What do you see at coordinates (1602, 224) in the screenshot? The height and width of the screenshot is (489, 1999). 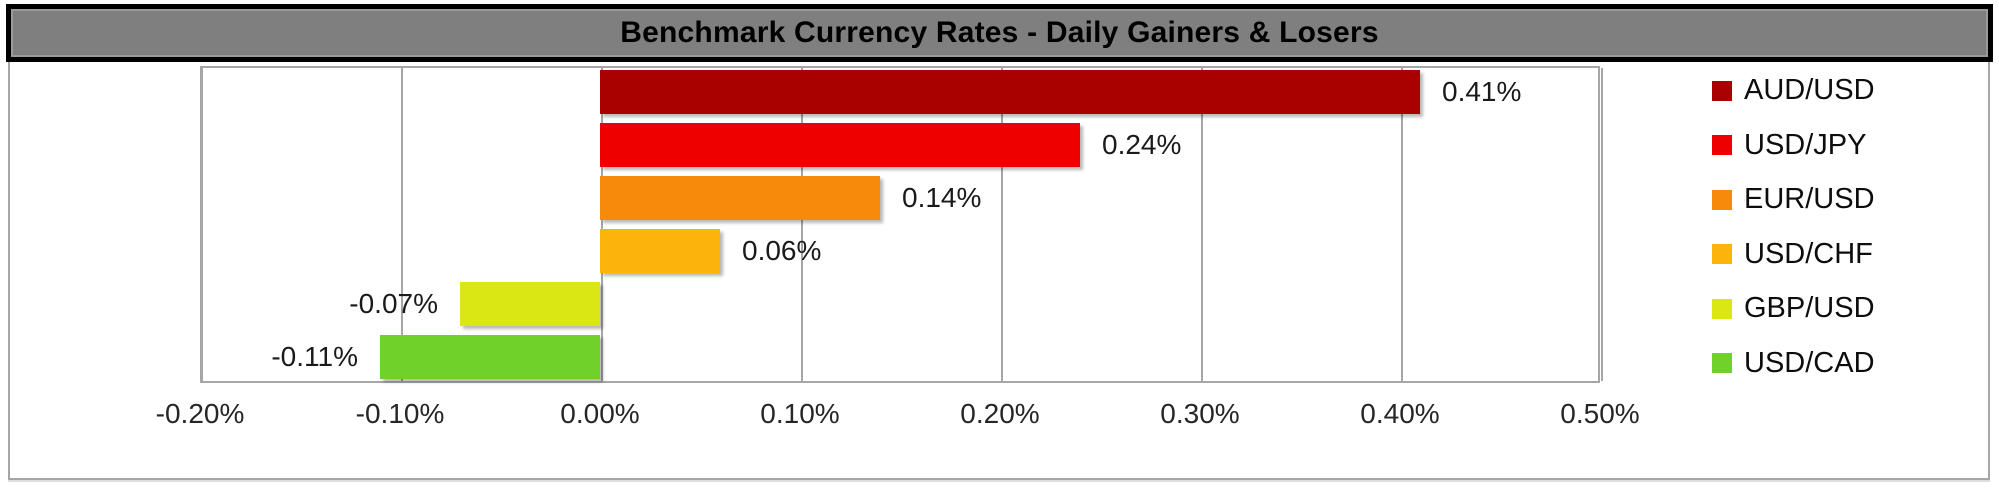 I see `gridline-0.50%` at bounding box center [1602, 224].